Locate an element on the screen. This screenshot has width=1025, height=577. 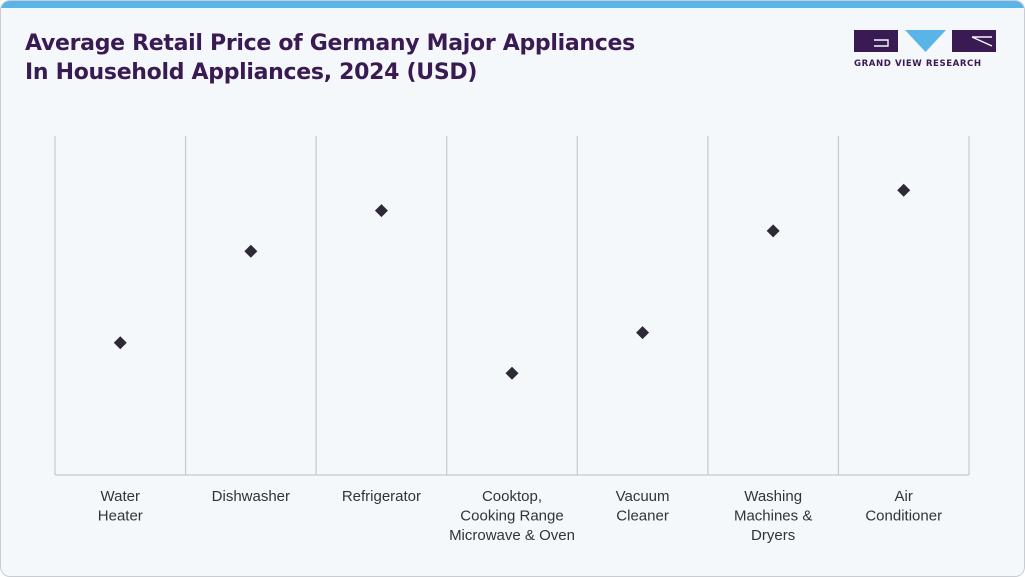
x-tick-label-line: Washing is located at coordinates (773, 496).